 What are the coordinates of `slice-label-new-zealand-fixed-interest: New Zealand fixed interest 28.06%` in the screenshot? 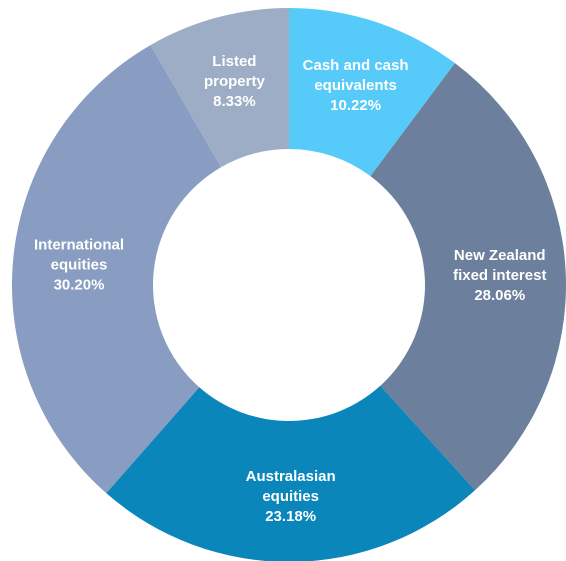 It's located at (499, 275).